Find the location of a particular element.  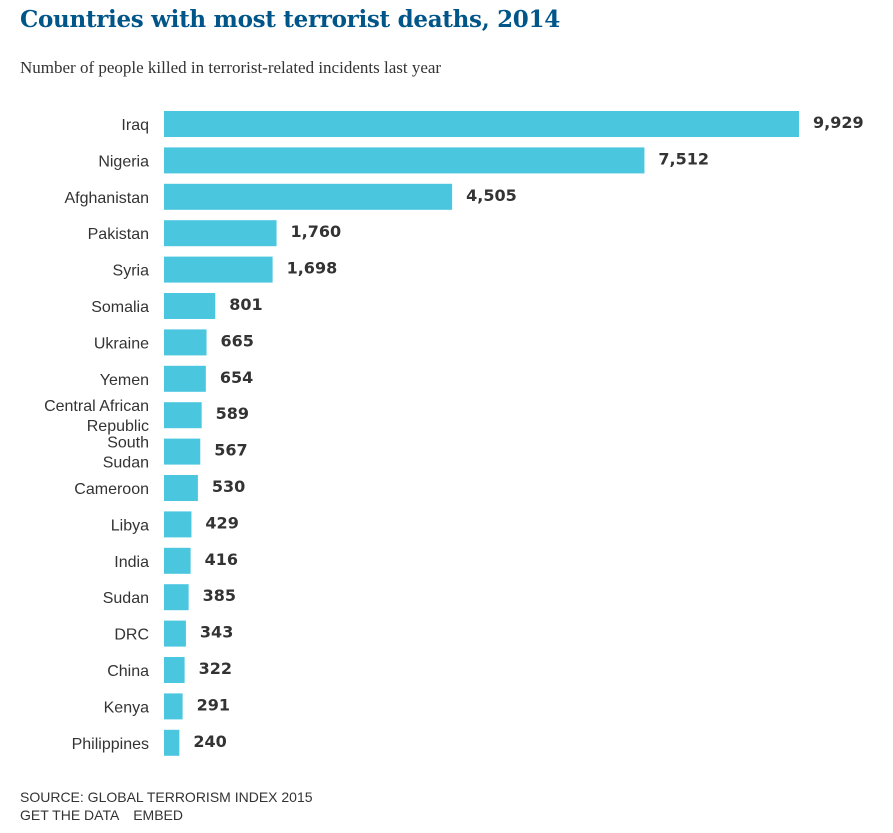

category-label-line: Philippines is located at coordinates (110, 744).